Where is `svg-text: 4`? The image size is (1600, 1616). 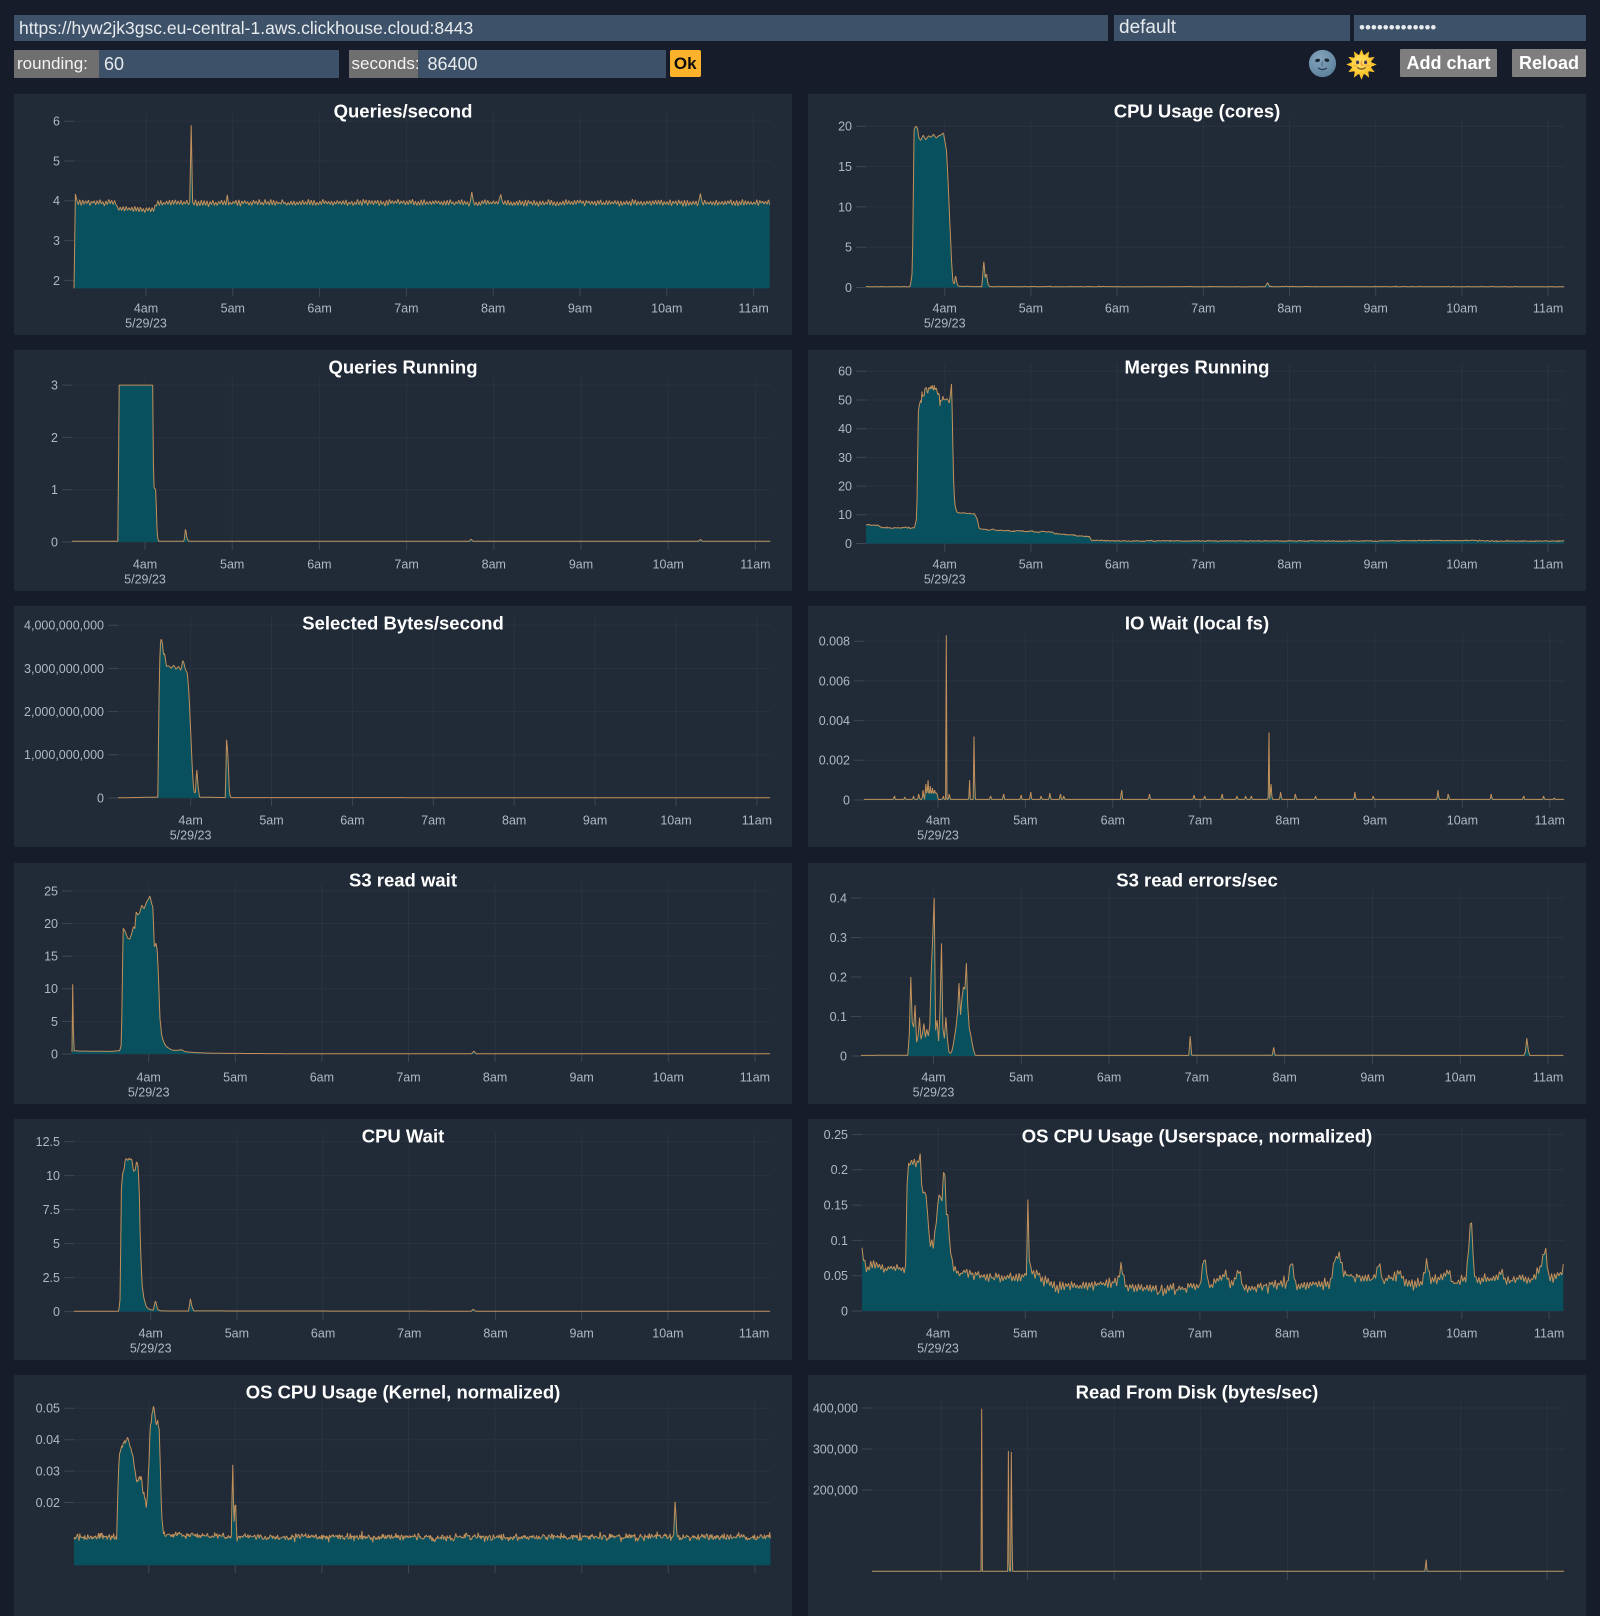 svg-text: 4 is located at coordinates (56, 201).